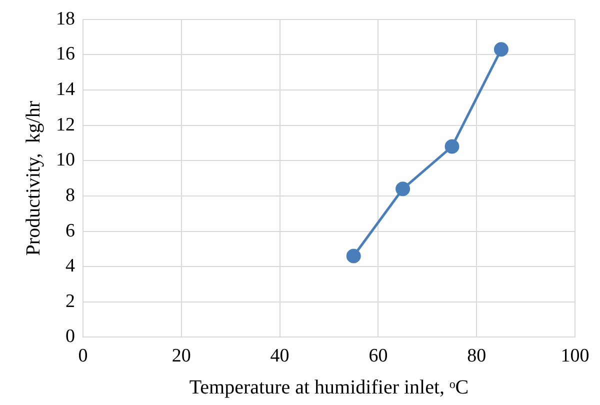 Image resolution: width=600 pixels, height=405 pixels. What do you see at coordinates (33, 178) in the screenshot?
I see `y-axis-title: Productivity, kg/hr` at bounding box center [33, 178].